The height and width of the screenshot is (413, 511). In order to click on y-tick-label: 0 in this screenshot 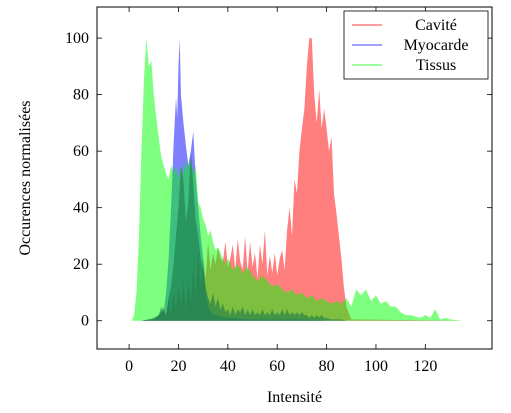, I will do `click(85, 321)`.